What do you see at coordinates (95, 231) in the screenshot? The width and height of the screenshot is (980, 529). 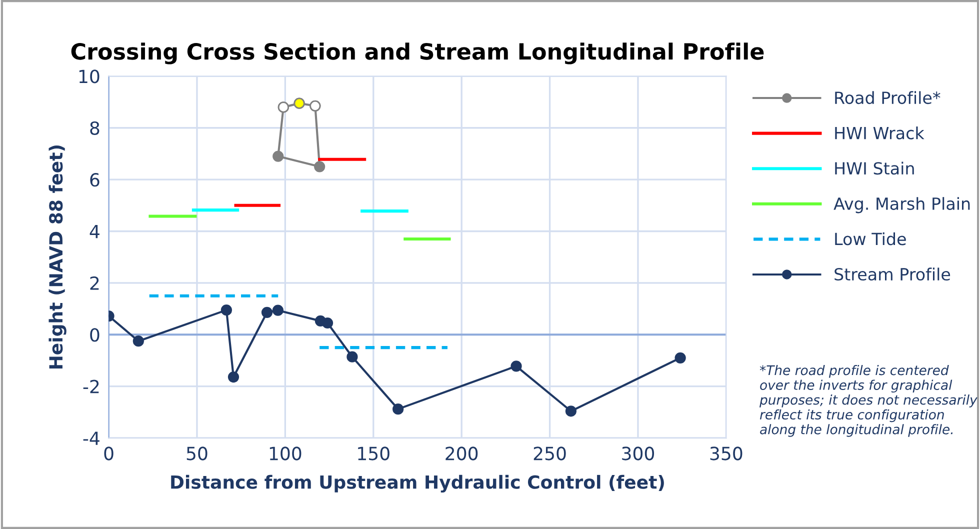 I see `y-tick-label: 4` at bounding box center [95, 231].